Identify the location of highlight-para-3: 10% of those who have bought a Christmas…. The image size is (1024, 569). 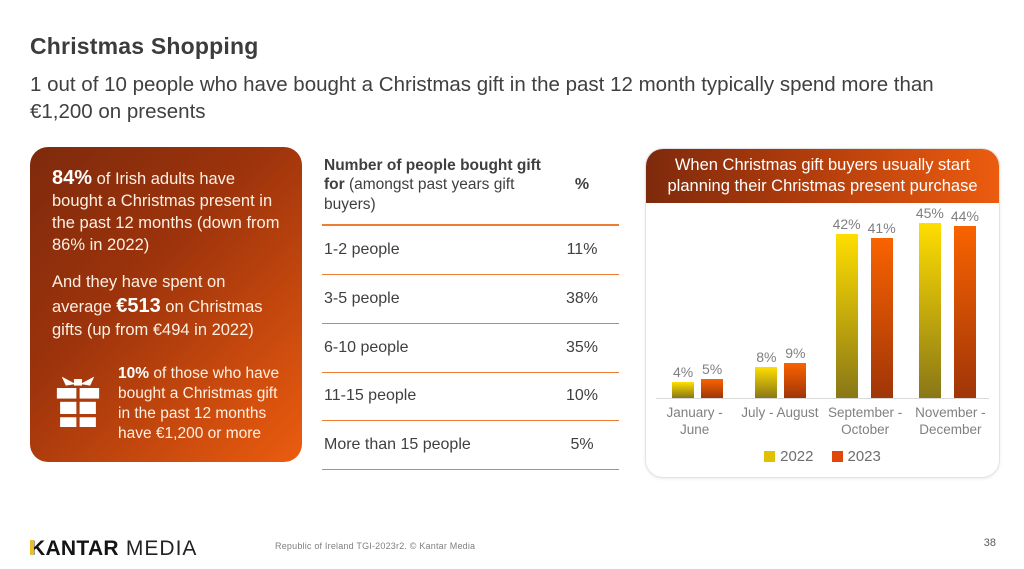
(200, 404).